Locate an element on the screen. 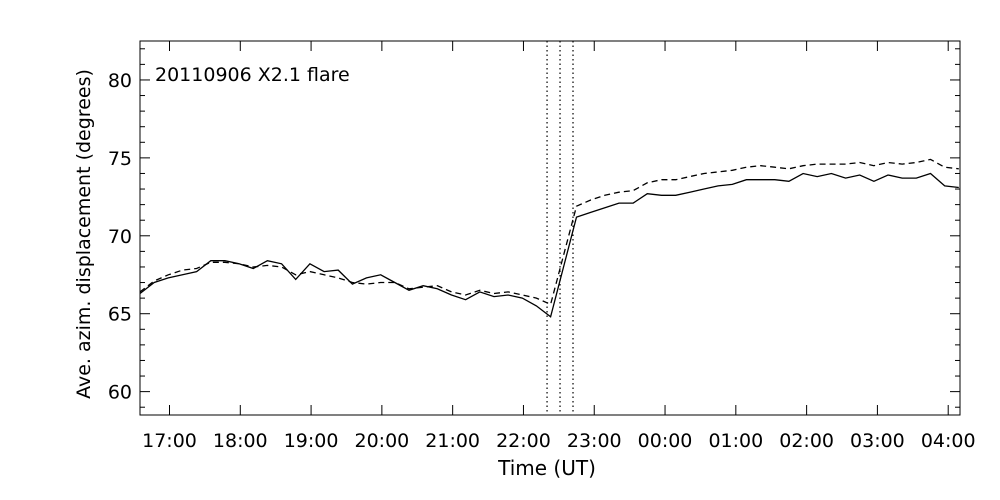 The image size is (1000, 500). vertical-markers is located at coordinates (560, 228).